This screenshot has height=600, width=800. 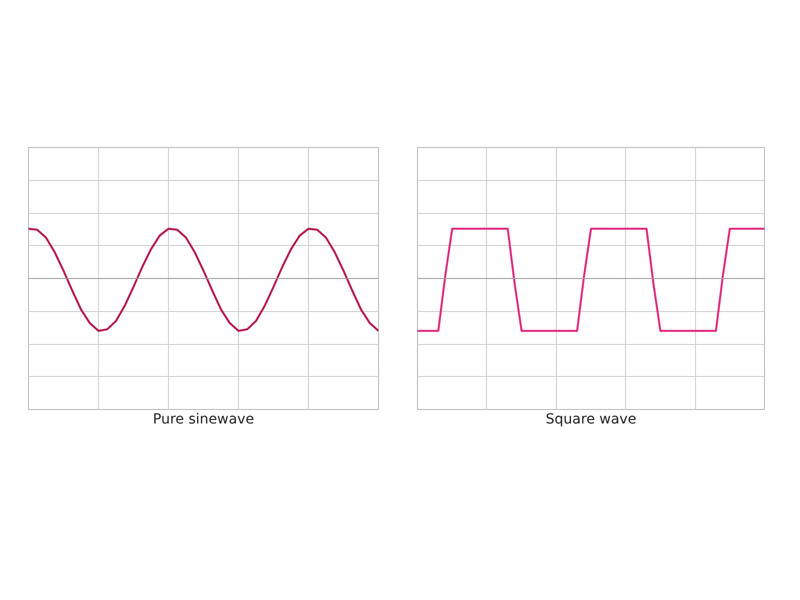 I want to click on x-axis-title: Pure sinewave, so click(x=203, y=420).